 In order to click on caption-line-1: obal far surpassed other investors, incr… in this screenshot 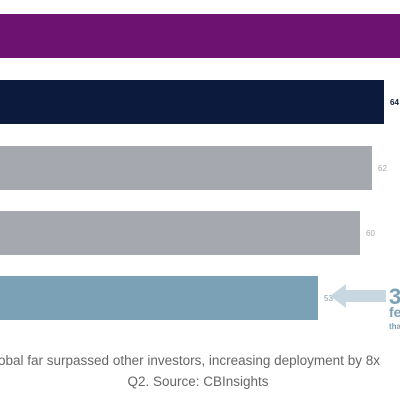, I will do `click(190, 360)`.